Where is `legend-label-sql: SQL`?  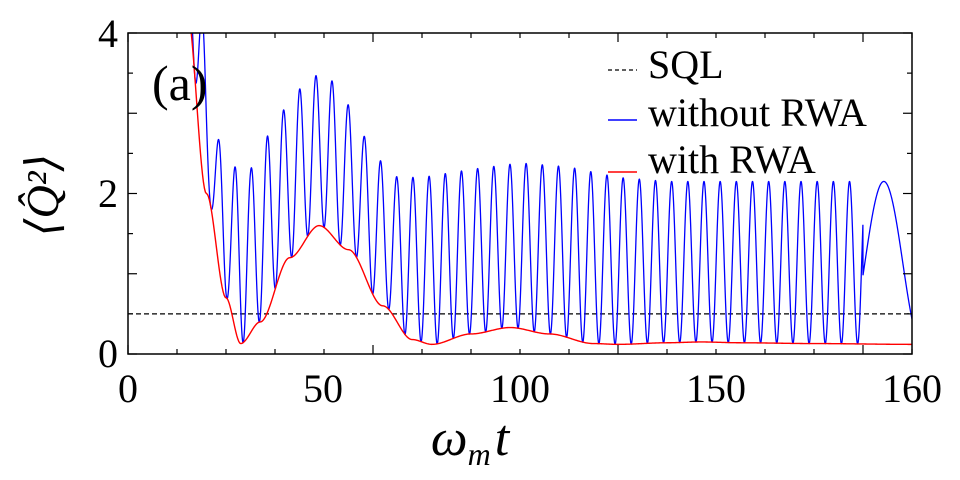 legend-label-sql: SQL is located at coordinates (686, 64).